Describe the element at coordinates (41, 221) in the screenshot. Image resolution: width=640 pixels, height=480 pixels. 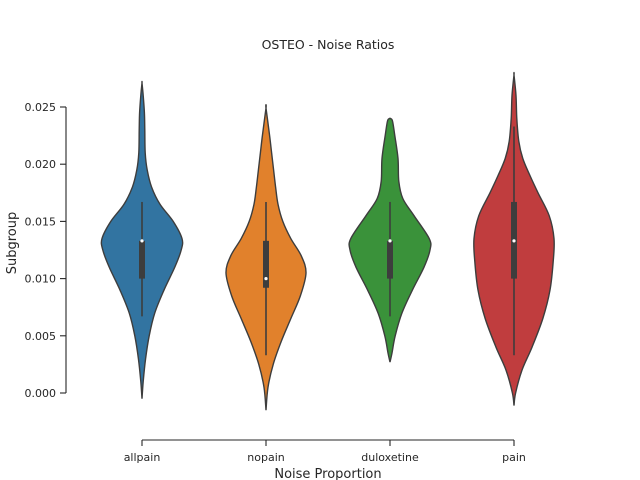
I see `y-tick-label: 0.015` at that location.